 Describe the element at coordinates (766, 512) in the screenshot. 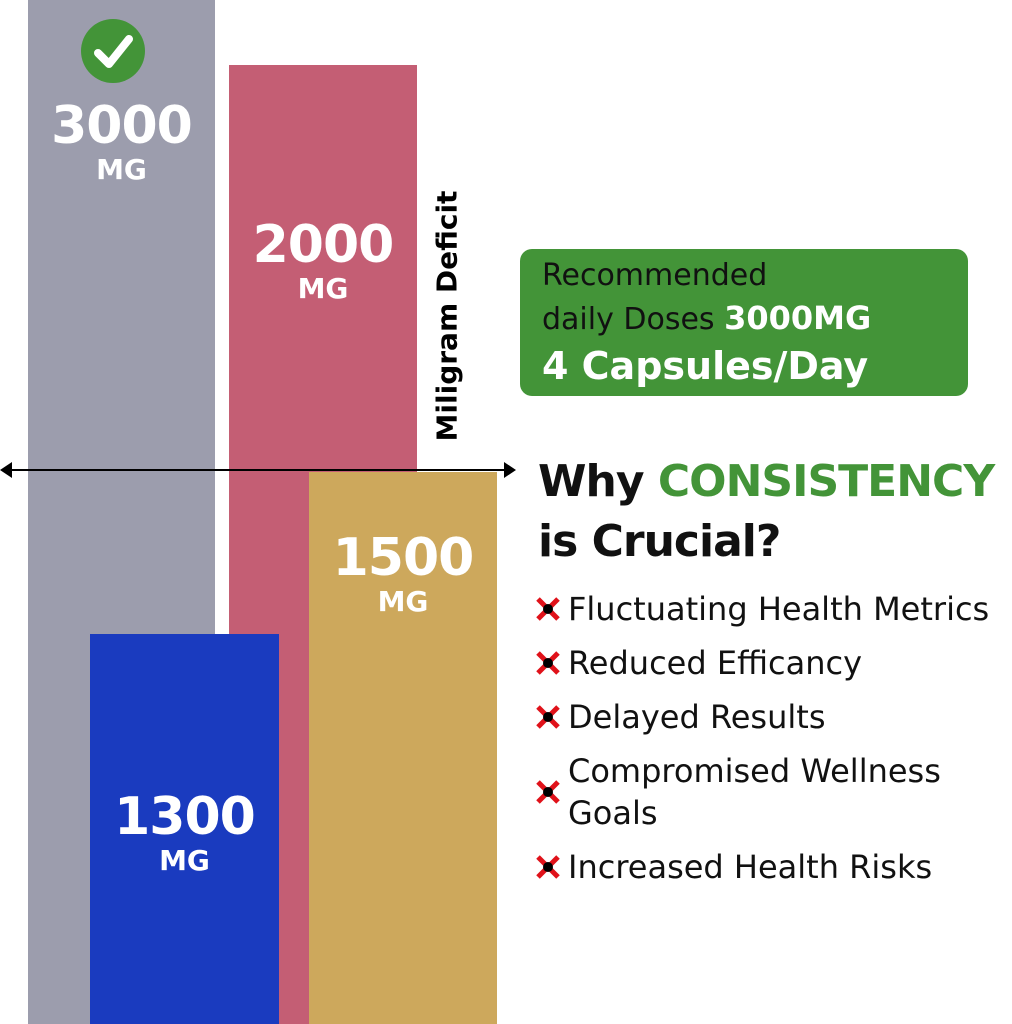

I see `section-heading: Why CONSISTENCY is Crucial?` at that location.